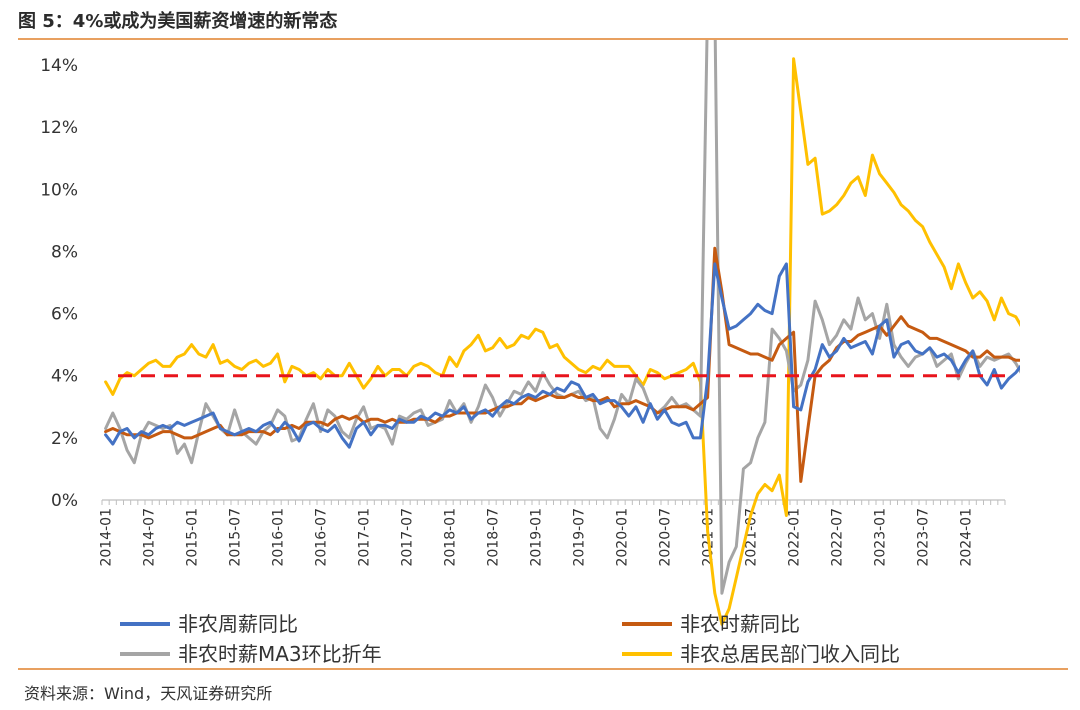  Describe the element at coordinates (59, 283) in the screenshot. I see `y-axis: 0% 2% 4% 6% 8% 10% 12% 14%` at that location.